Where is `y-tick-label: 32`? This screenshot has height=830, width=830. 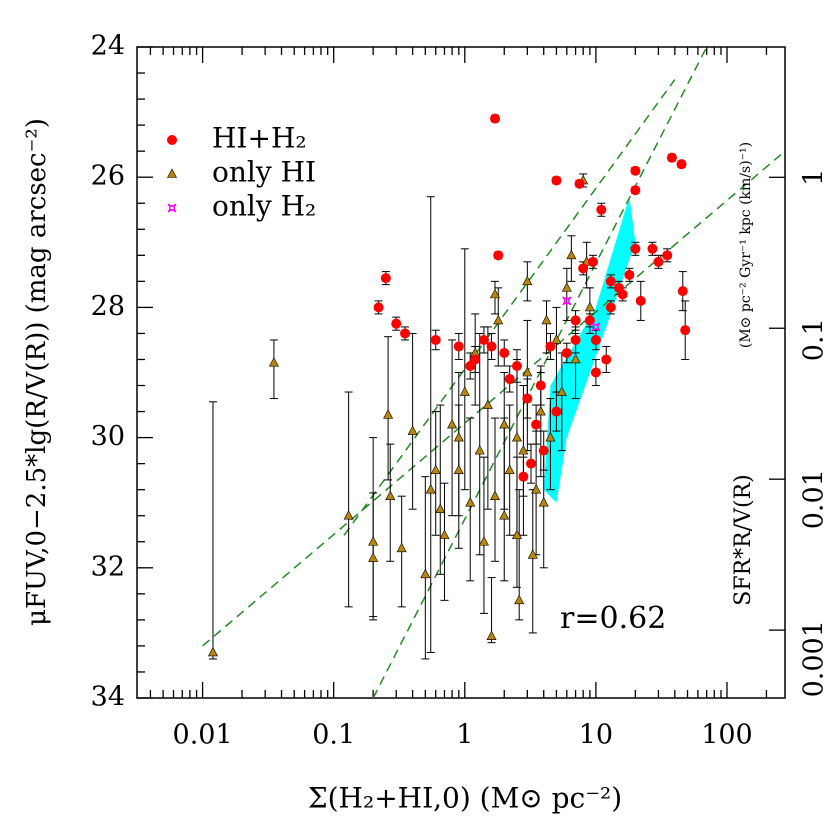
y-tick-label: 32 is located at coordinates (108, 566).